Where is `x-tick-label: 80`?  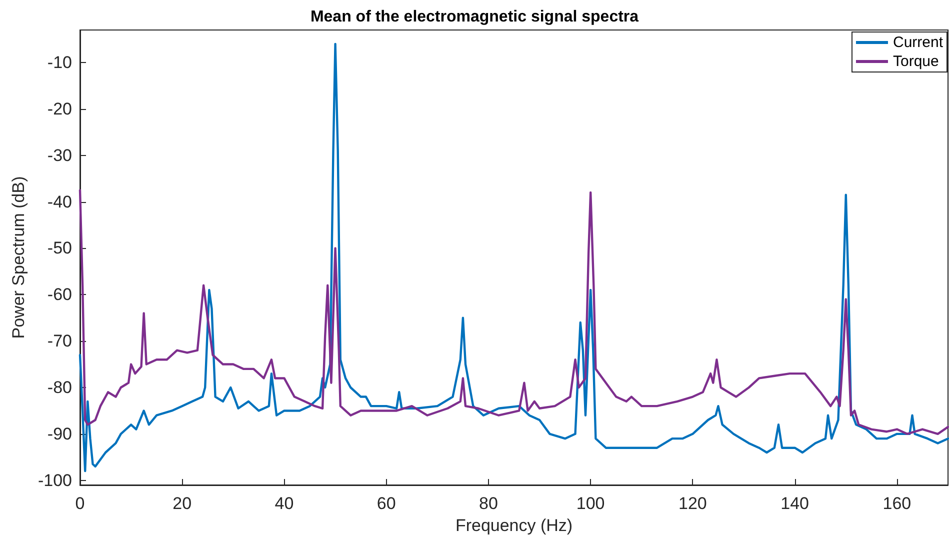 x-tick-label: 80 is located at coordinates (488, 503).